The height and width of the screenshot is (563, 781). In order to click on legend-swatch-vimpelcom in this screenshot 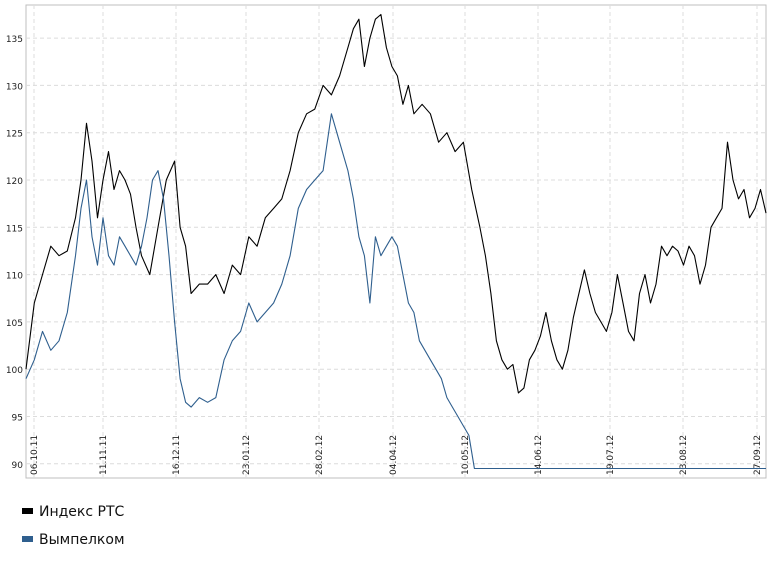, I will do `click(27, 539)`.